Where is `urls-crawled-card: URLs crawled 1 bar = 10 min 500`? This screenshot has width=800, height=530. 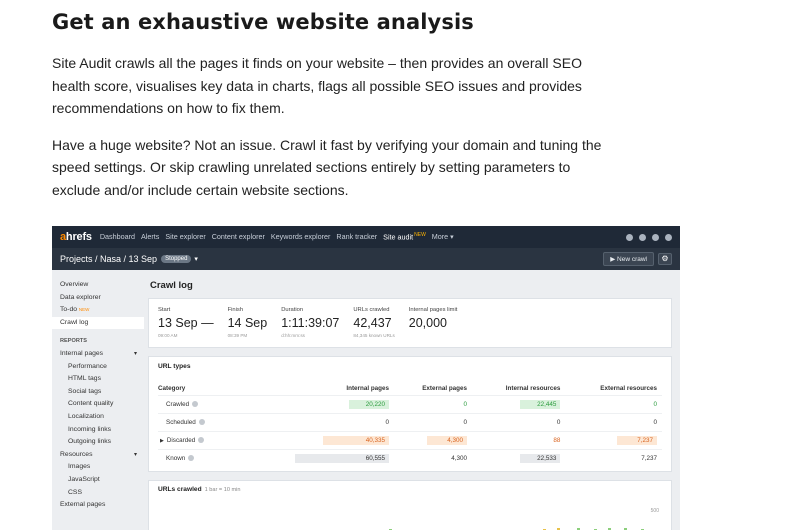
urls-crawled-card: URLs crawled 1 bar = 10 min 500 is located at coordinates (410, 505).